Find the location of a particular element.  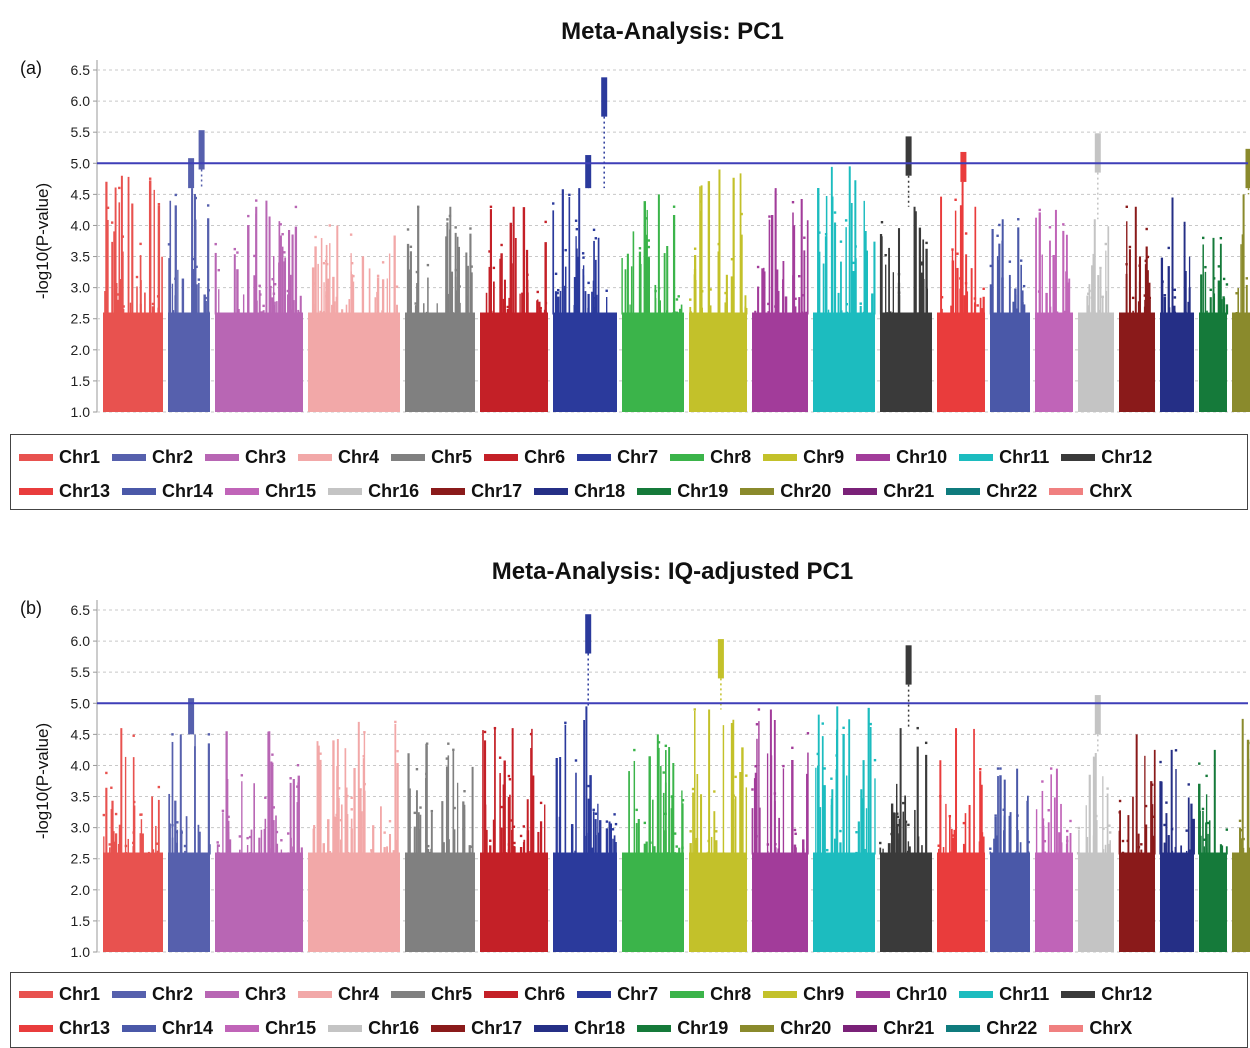

series-chr18 is located at coordinates (1176, 850).